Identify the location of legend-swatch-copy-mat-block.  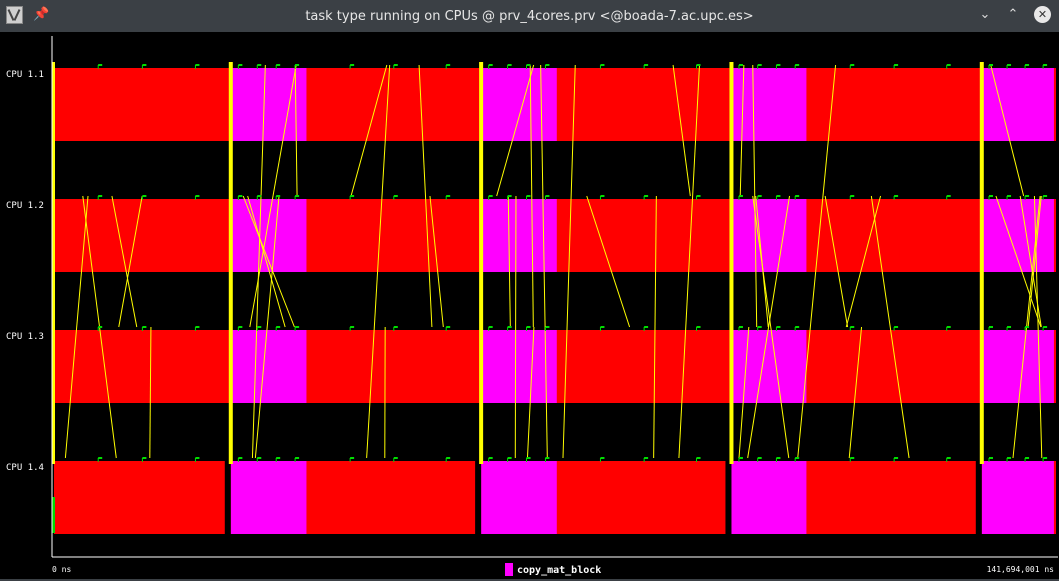
(509, 569).